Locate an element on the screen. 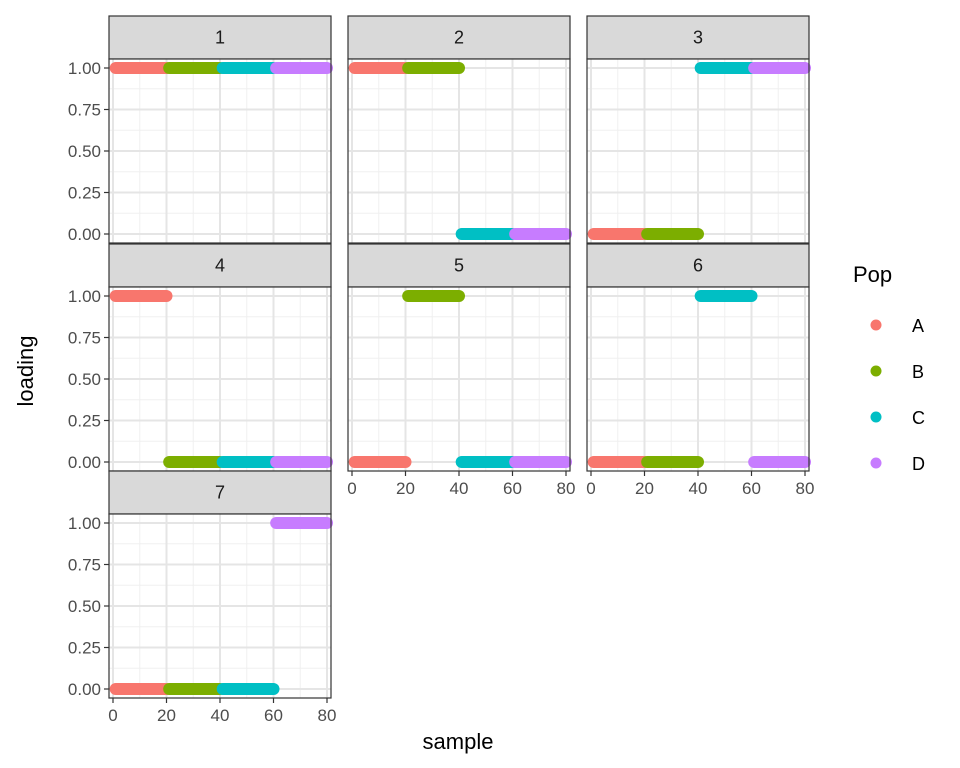  legend-key-A is located at coordinates (876, 325).